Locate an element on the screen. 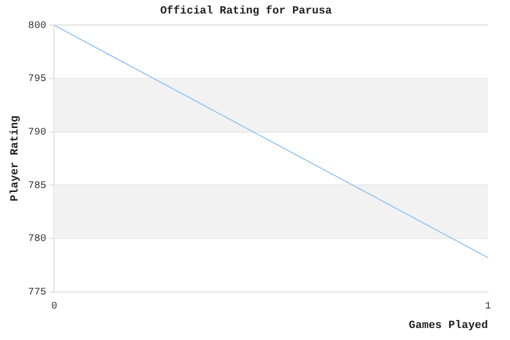 Image resolution: width=510 pixels, height=340 pixels. x-axis-title: Games Played is located at coordinates (448, 326).